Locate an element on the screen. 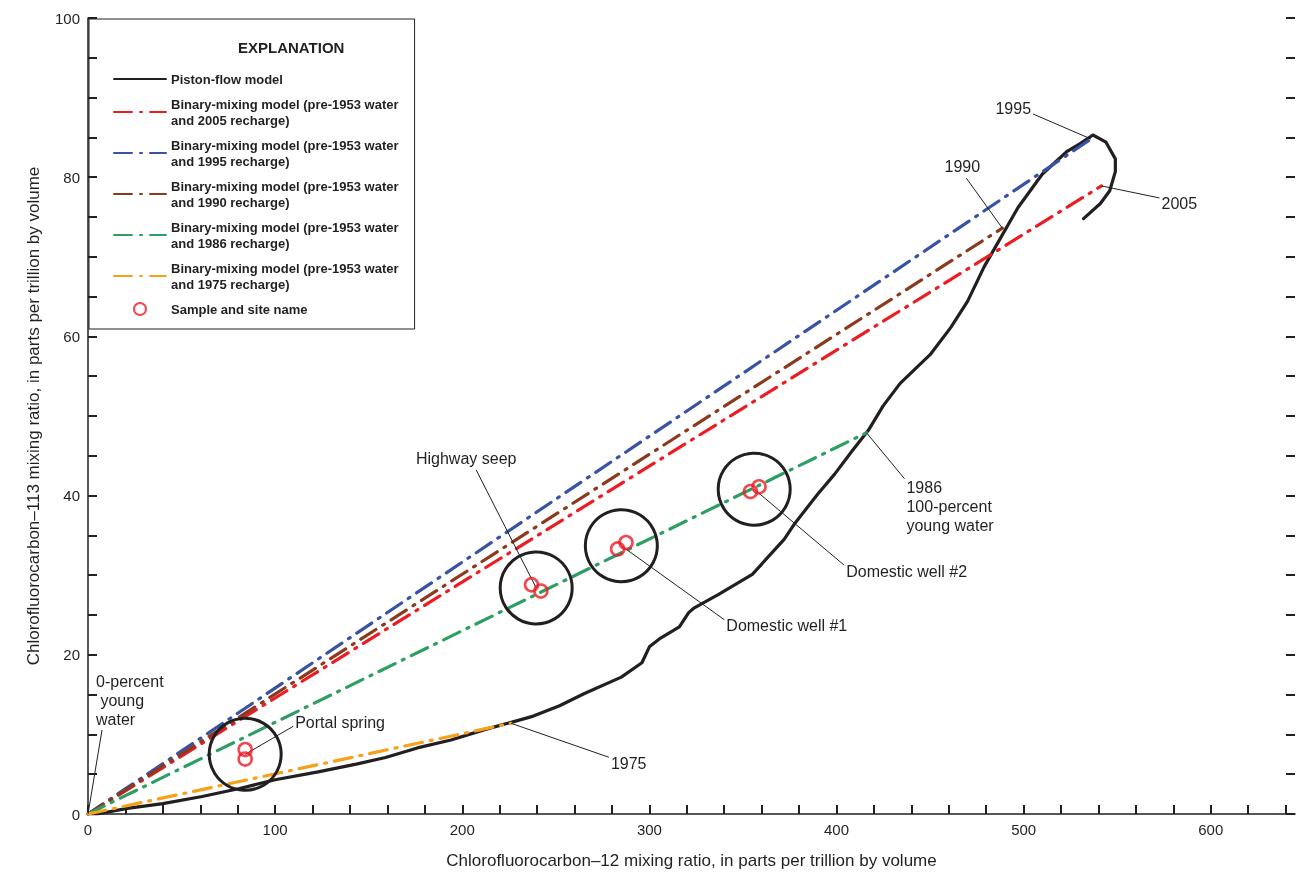 The height and width of the screenshot is (891, 1309). annotation: Portal spring is located at coordinates (340, 722).